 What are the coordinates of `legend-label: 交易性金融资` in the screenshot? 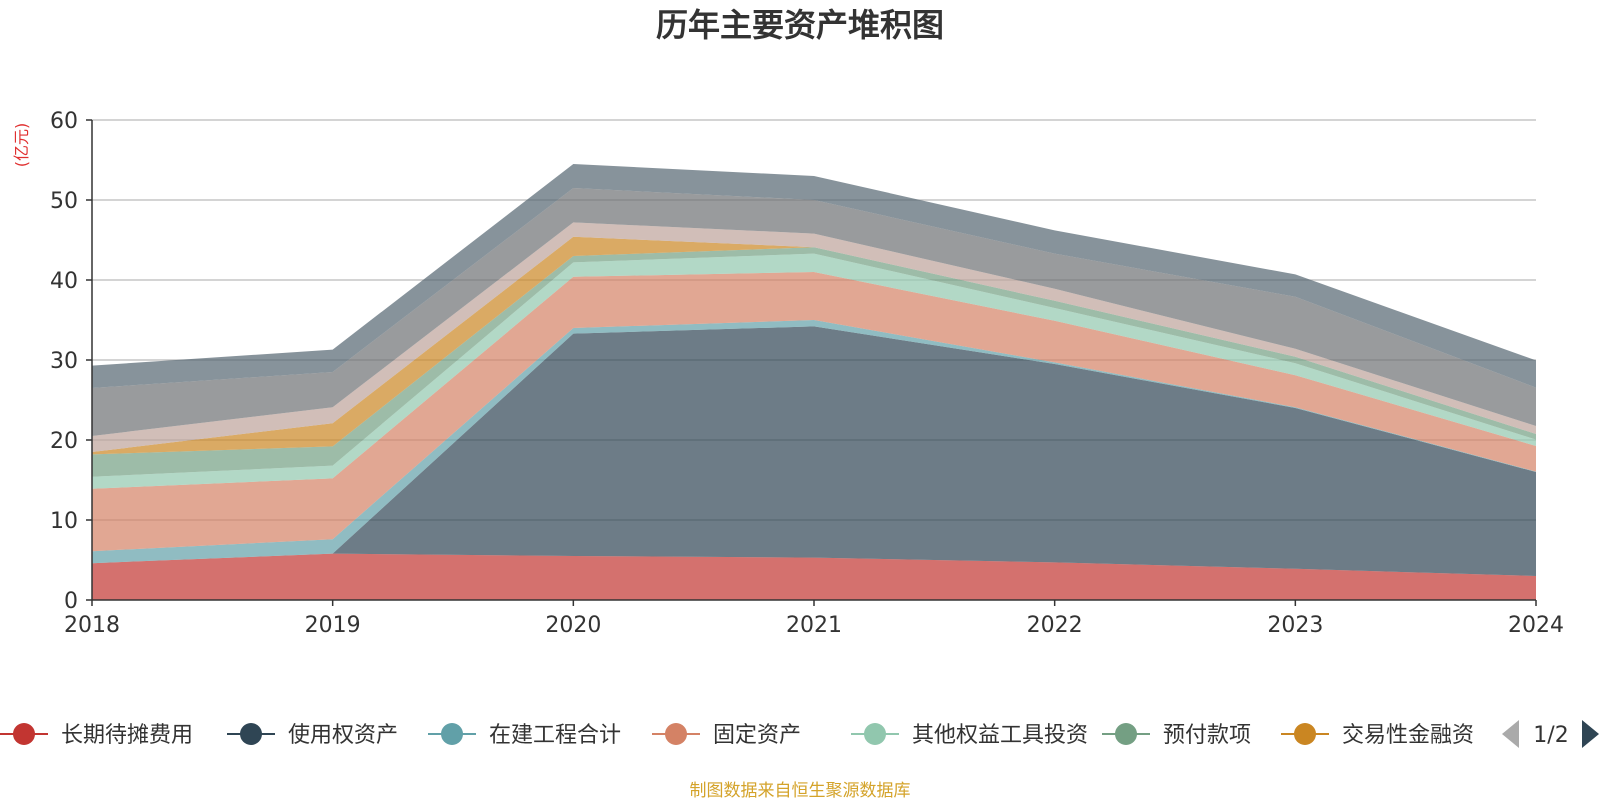 It's located at (1408, 735).